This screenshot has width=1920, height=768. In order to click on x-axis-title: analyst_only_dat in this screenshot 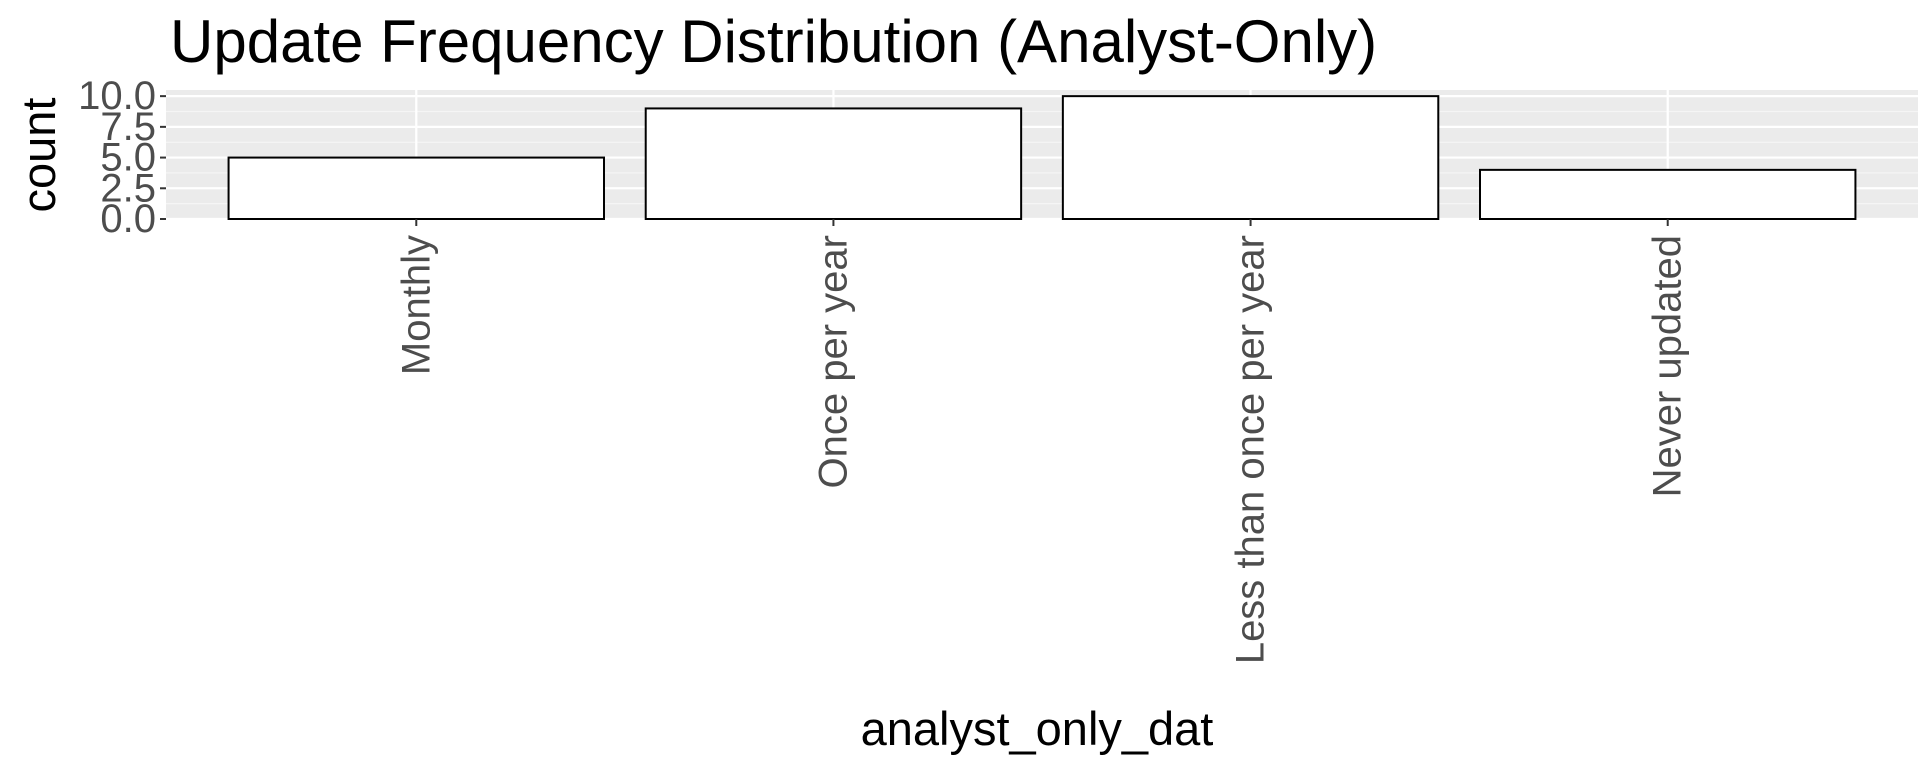, I will do `click(1037, 728)`.